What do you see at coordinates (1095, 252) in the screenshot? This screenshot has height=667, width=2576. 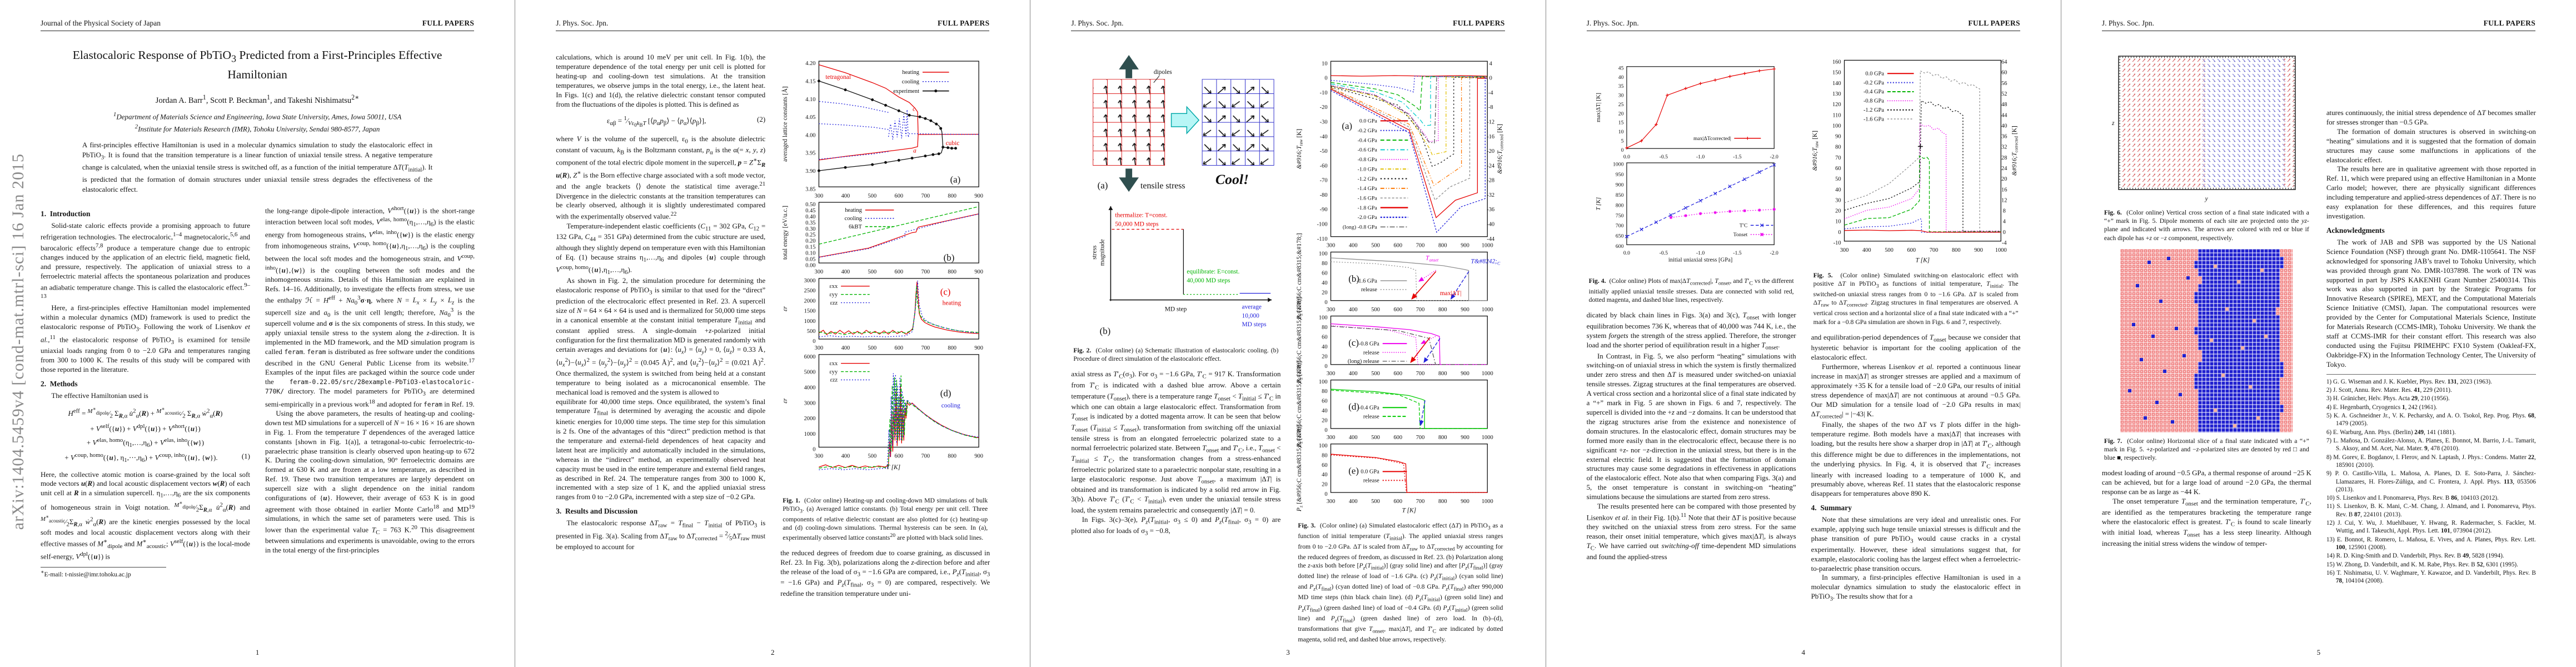 I see `fig2-ylabel-1: stress` at bounding box center [1095, 252].